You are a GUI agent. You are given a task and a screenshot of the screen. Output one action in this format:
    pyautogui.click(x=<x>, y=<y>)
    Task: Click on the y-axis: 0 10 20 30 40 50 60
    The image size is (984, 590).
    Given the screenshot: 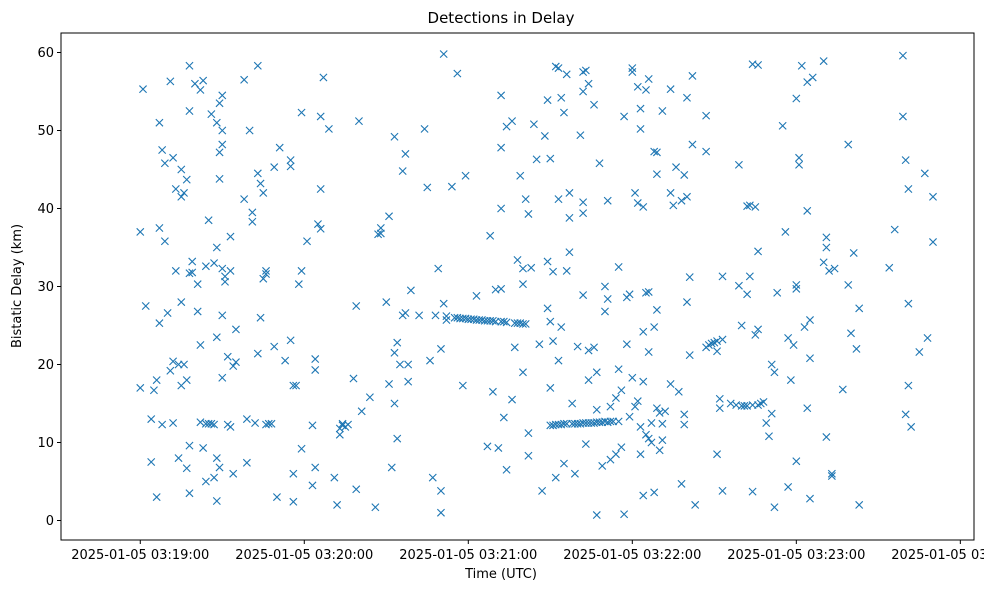 What is the action you would take?
    pyautogui.click(x=49, y=287)
    